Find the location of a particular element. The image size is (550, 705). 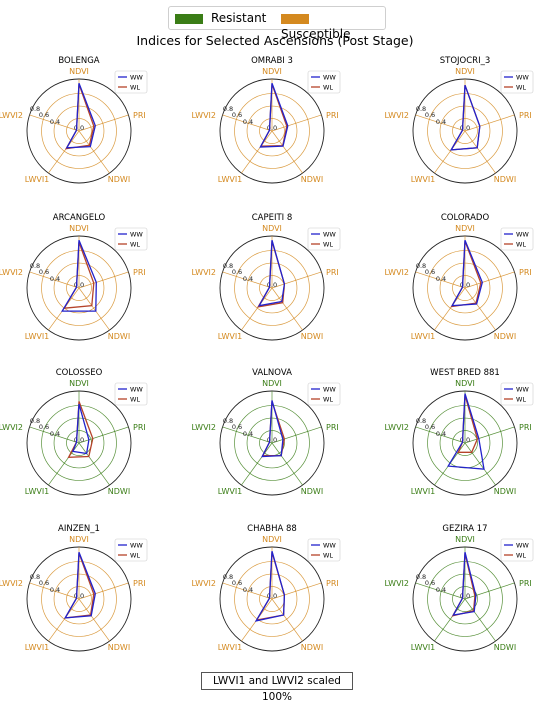

chart-title: GEZIRA 17 is located at coordinates (464, 529).